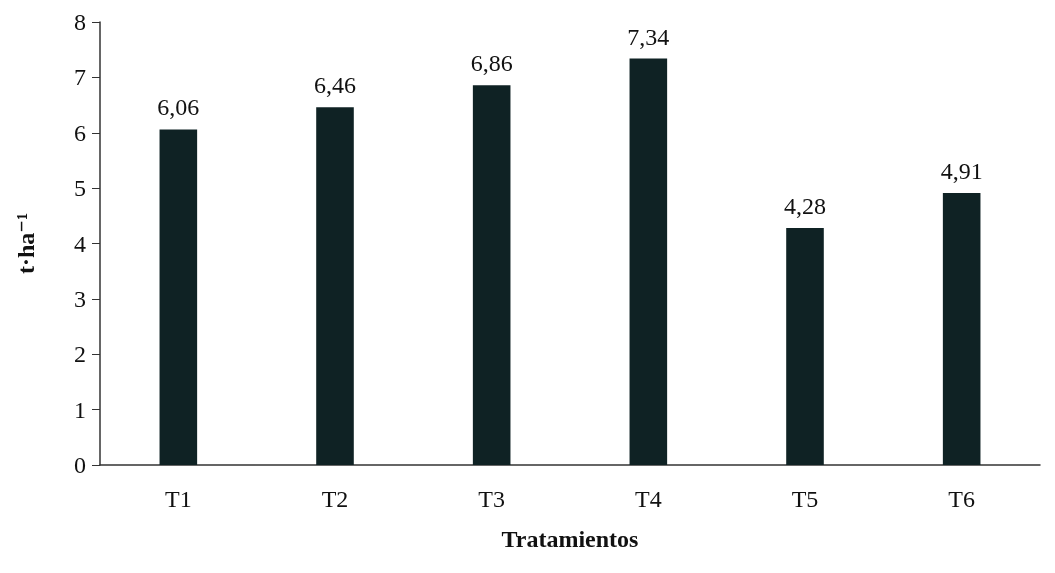 The width and height of the screenshot is (1055, 573). What do you see at coordinates (80, 409) in the screenshot?
I see `y-tick-label: 1` at bounding box center [80, 409].